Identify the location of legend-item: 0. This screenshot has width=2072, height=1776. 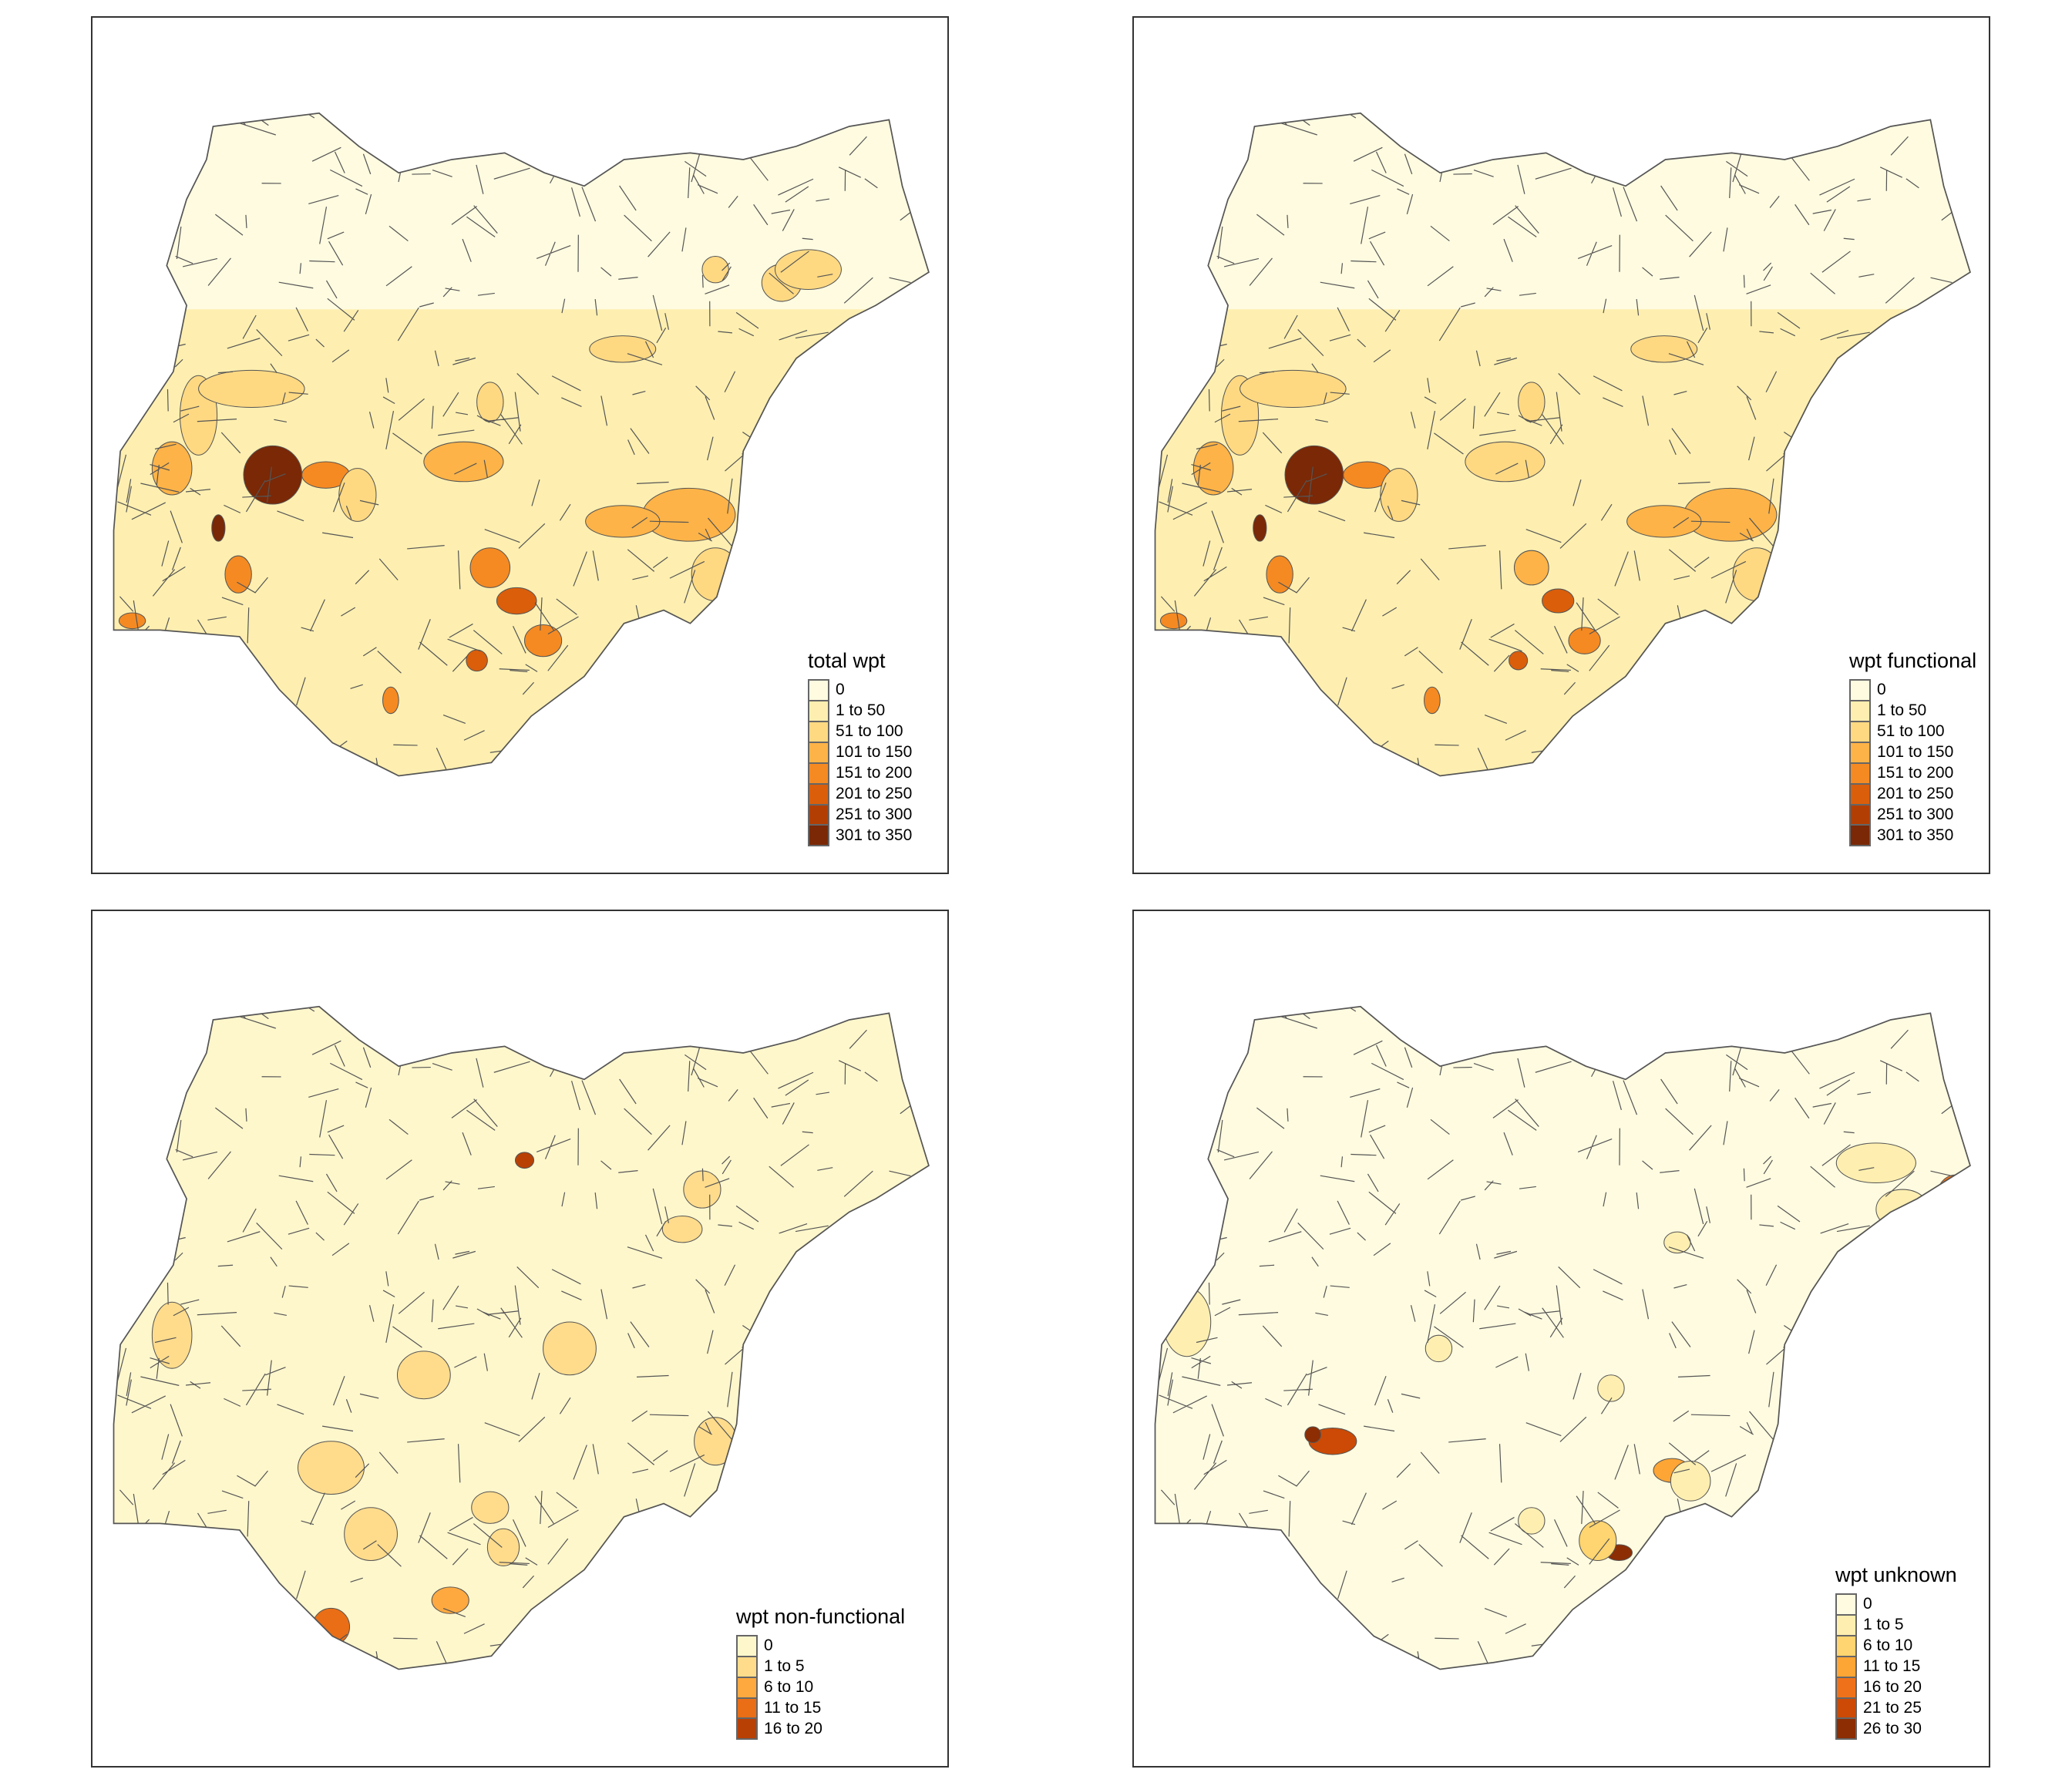
(860, 690).